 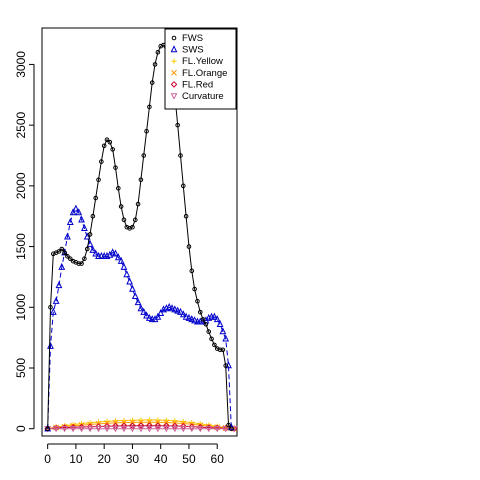 I want to click on legend-label: SWS, so click(x=193, y=50).